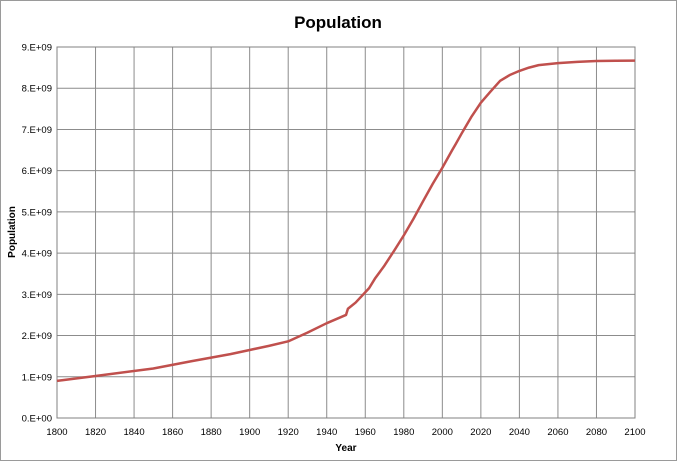  What do you see at coordinates (249, 432) in the screenshot?
I see `x-tick-label: 1900` at bounding box center [249, 432].